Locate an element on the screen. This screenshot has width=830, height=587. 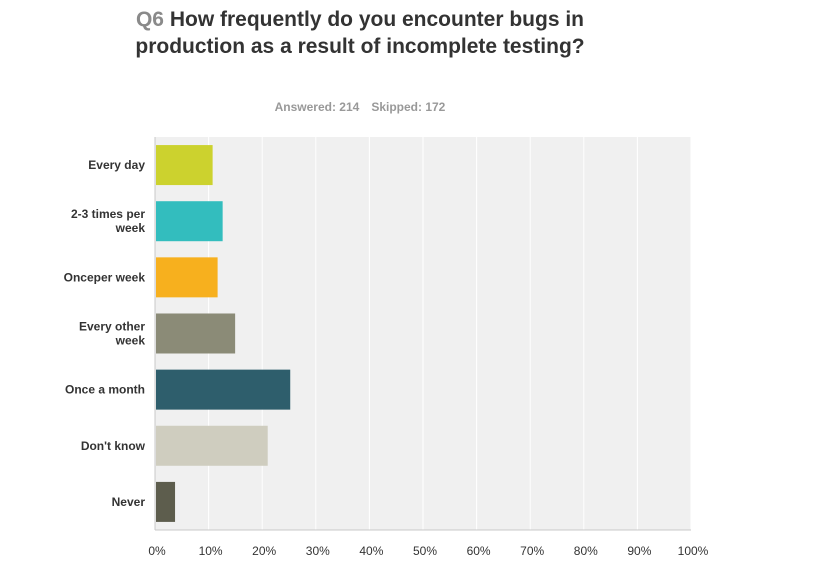
question-number: Q6 is located at coordinates (149, 19).